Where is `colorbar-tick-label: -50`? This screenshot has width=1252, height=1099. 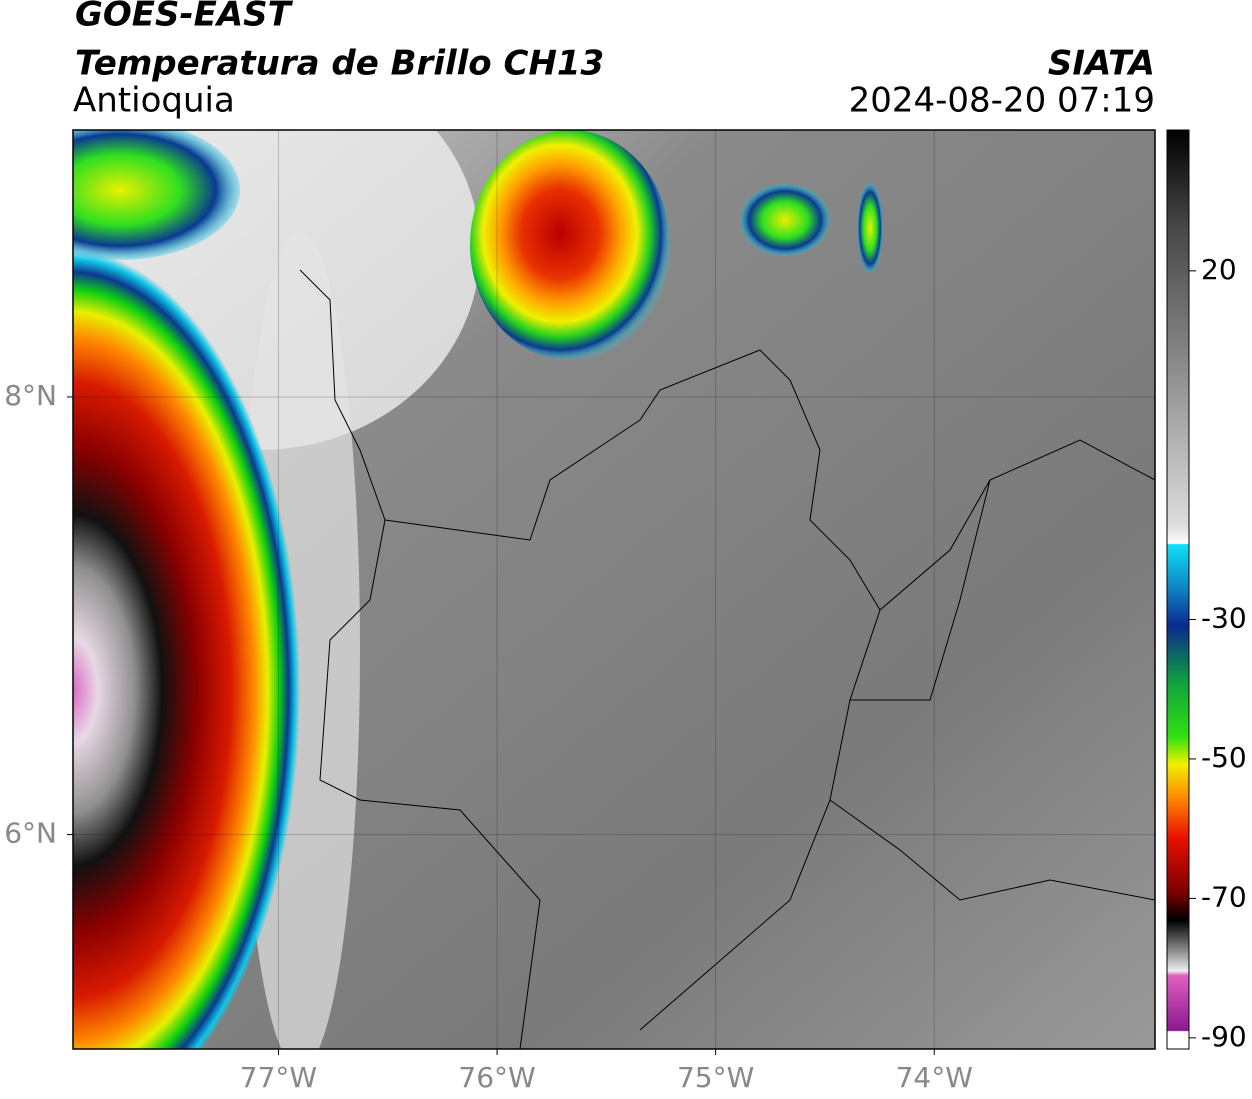 colorbar-tick-label: -50 is located at coordinates (1224, 757).